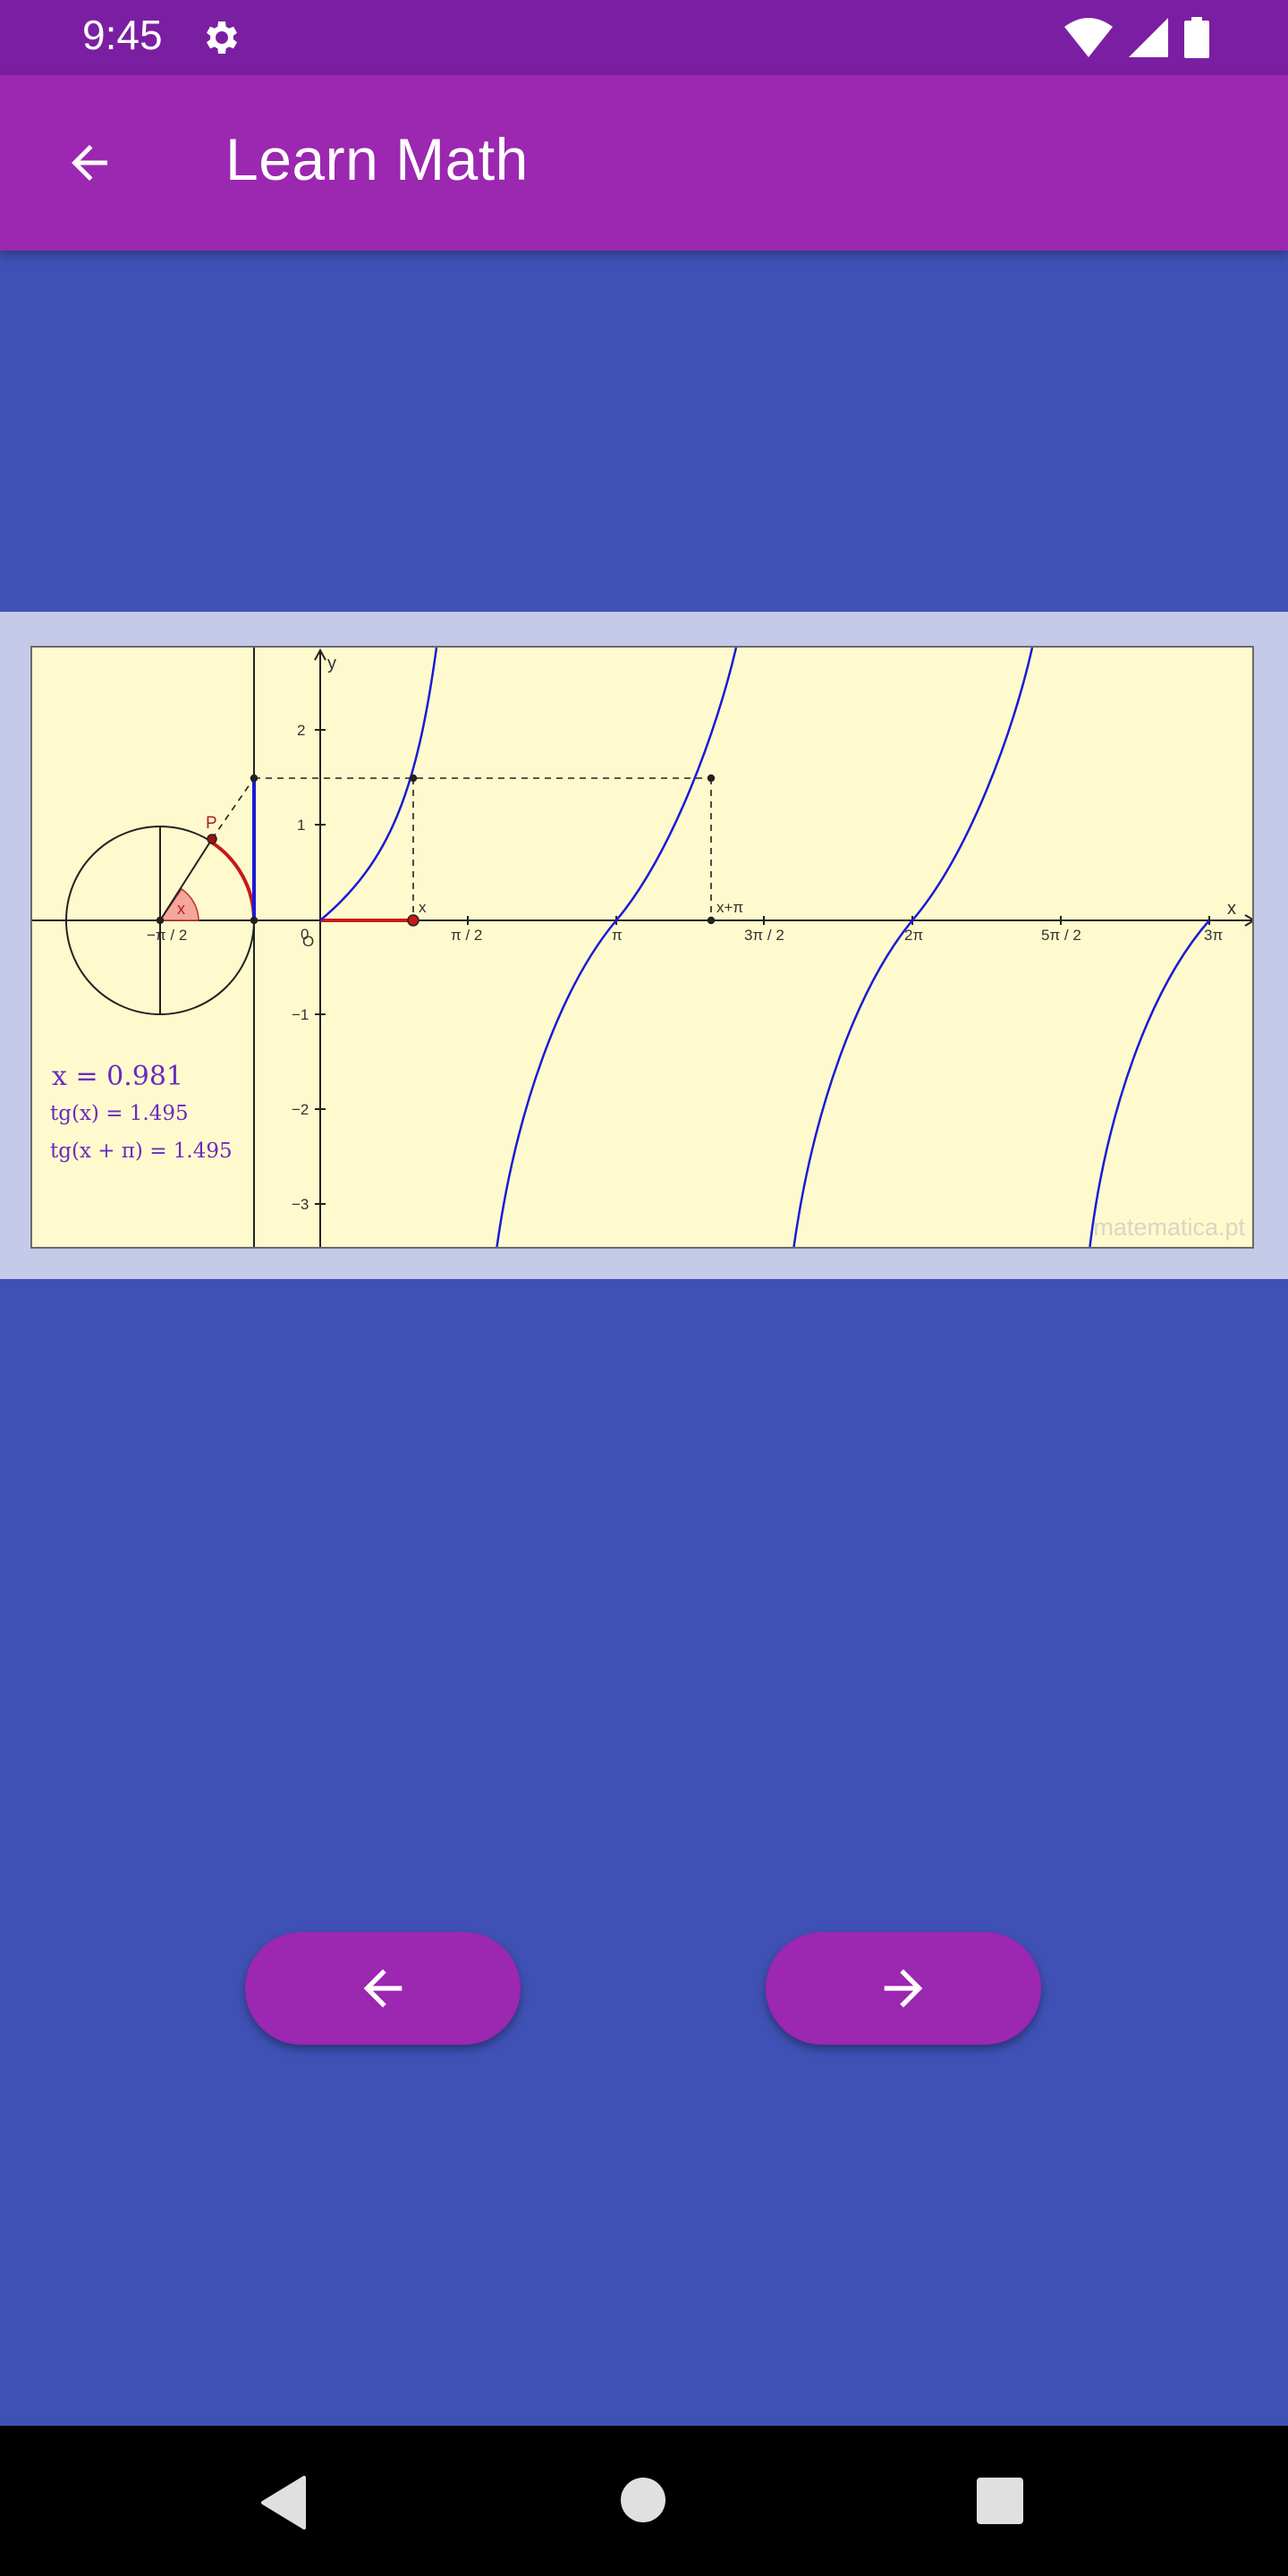  What do you see at coordinates (1148, 37) in the screenshot?
I see `cell-signal-icon` at bounding box center [1148, 37].